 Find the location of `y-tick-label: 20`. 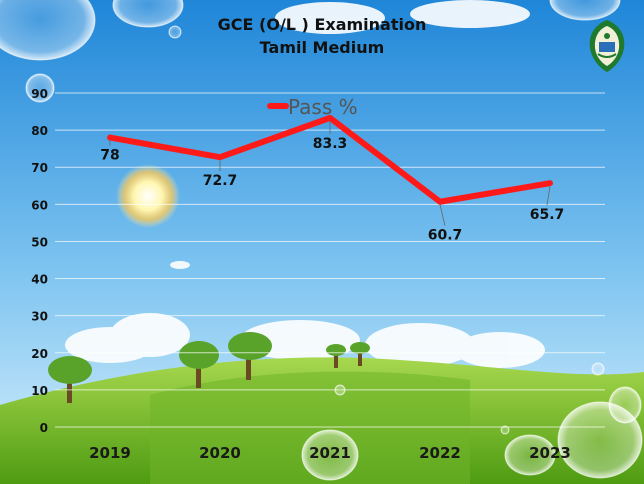

y-tick-label: 20 is located at coordinates (39, 354).